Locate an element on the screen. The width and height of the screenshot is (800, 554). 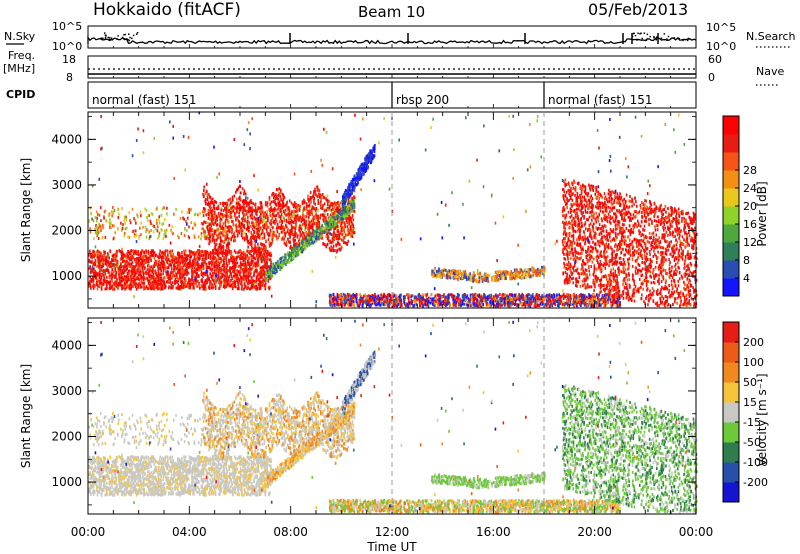
colorbar-tick-label: 4 is located at coordinates (746, 278).